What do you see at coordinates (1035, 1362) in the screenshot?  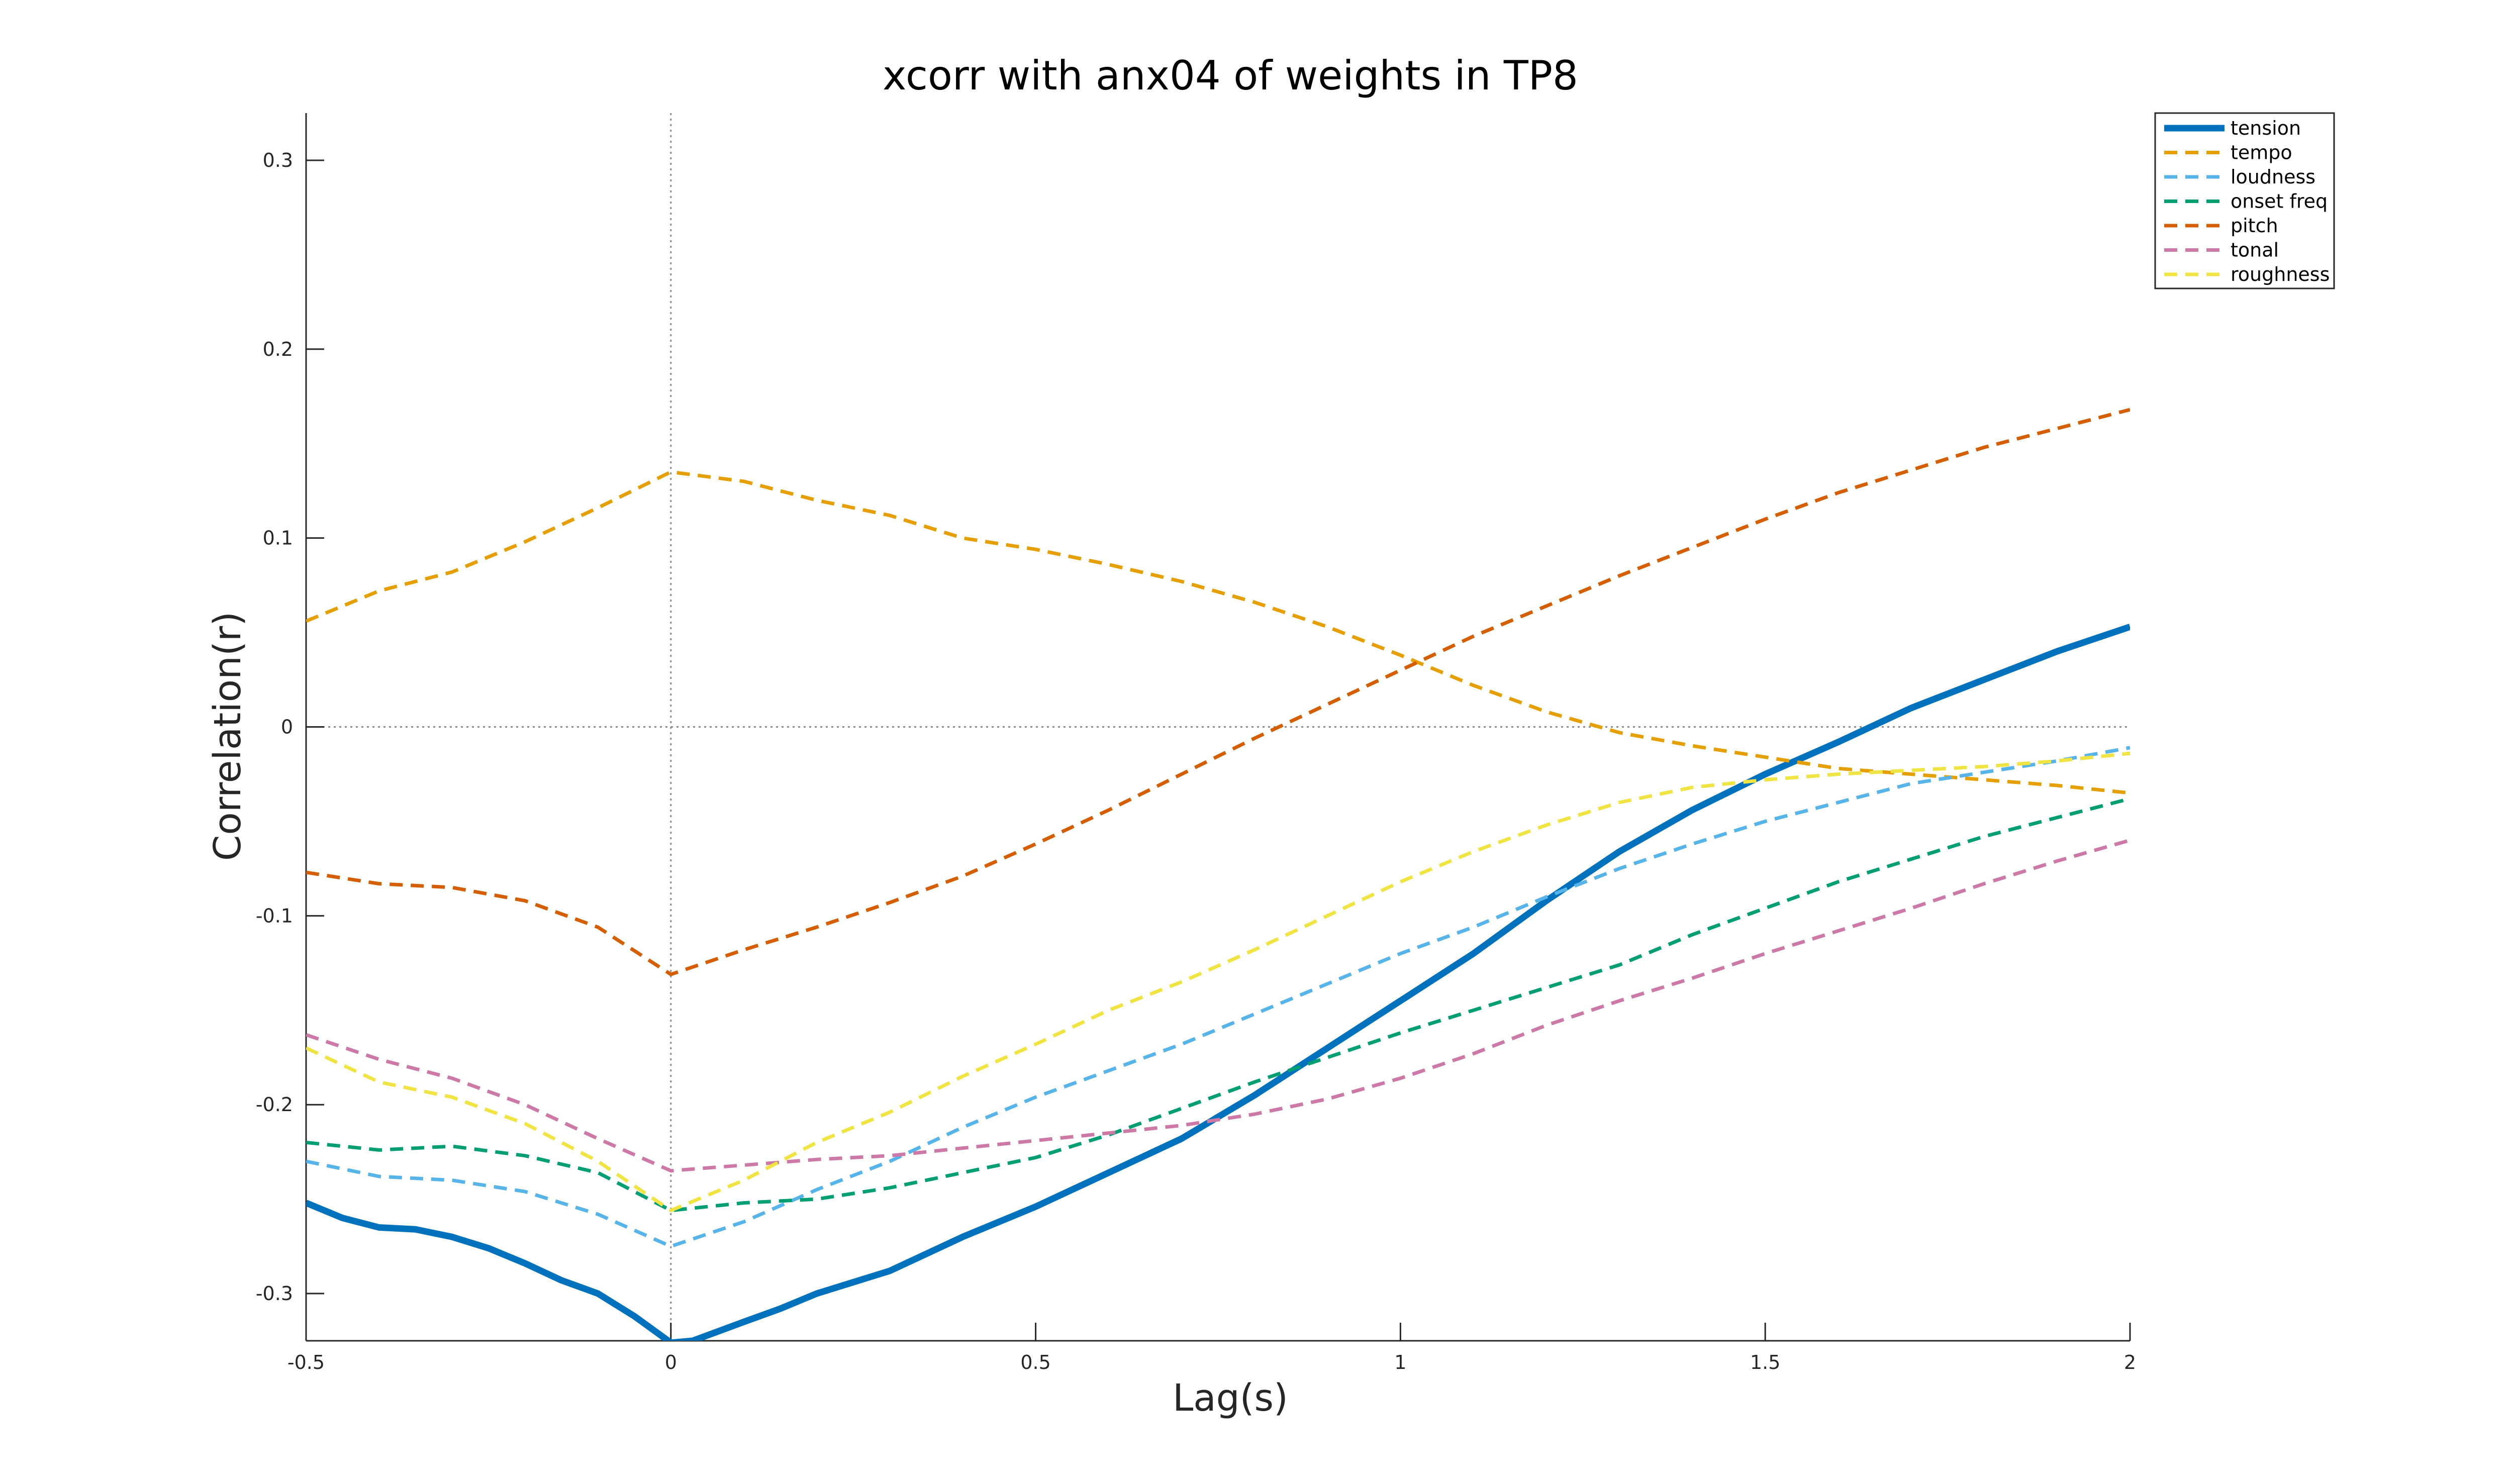 I see `x-tick-label: 0.5` at bounding box center [1035, 1362].